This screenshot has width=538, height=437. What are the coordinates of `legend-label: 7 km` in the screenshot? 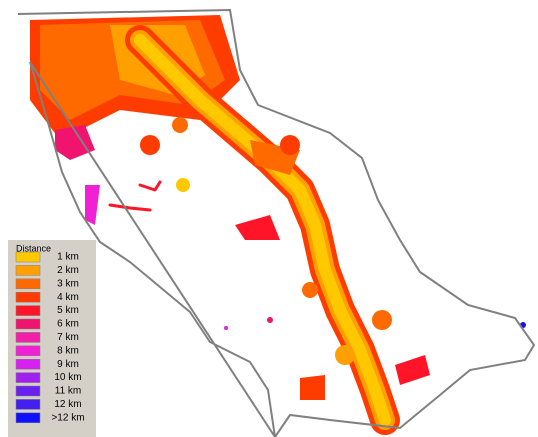 It's located at (68, 337).